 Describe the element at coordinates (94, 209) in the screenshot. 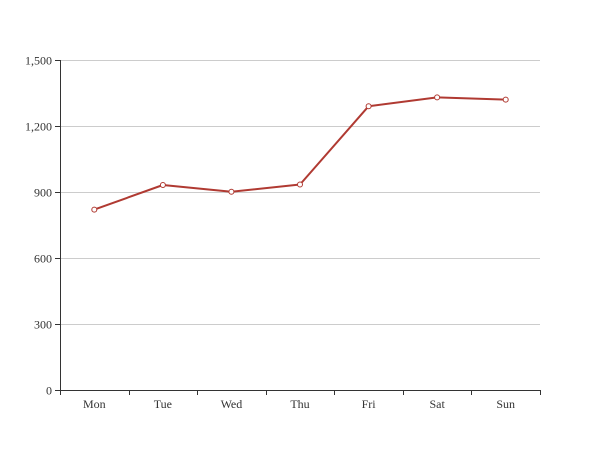

I see `data-point-mon` at that location.